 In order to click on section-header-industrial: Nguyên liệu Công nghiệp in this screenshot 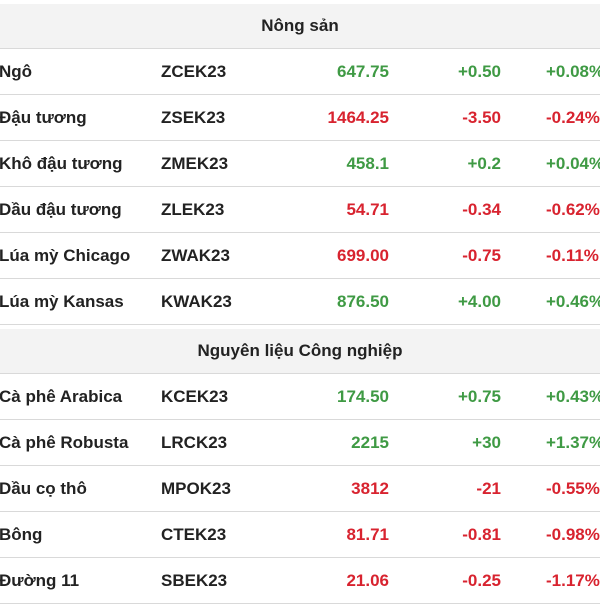, I will do `click(300, 351)`.